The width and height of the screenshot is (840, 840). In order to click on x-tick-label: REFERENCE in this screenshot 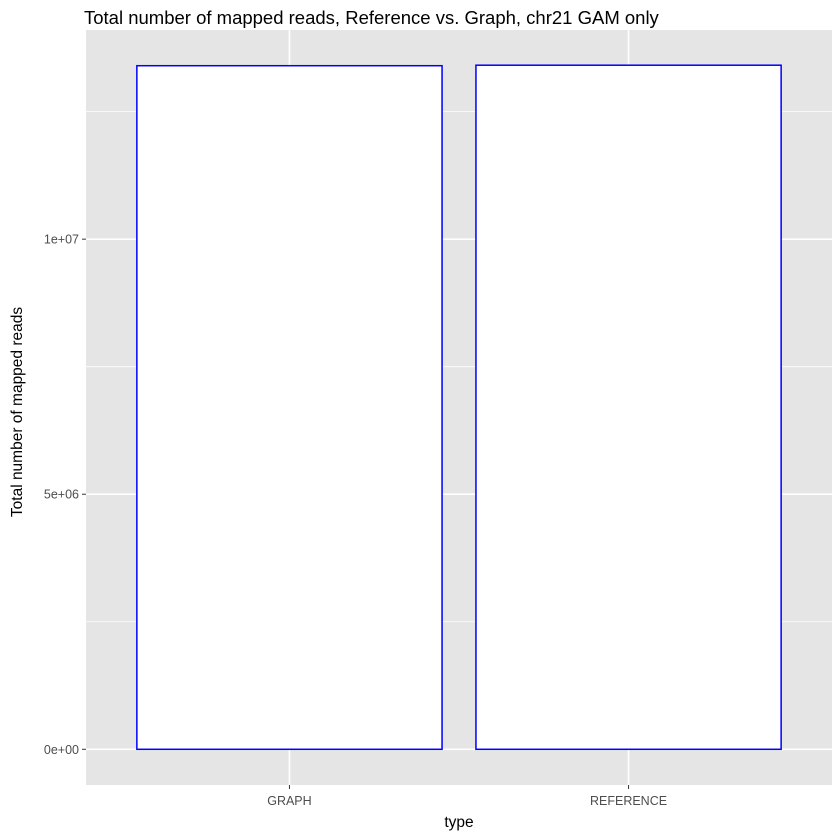, I will do `click(628, 801)`.